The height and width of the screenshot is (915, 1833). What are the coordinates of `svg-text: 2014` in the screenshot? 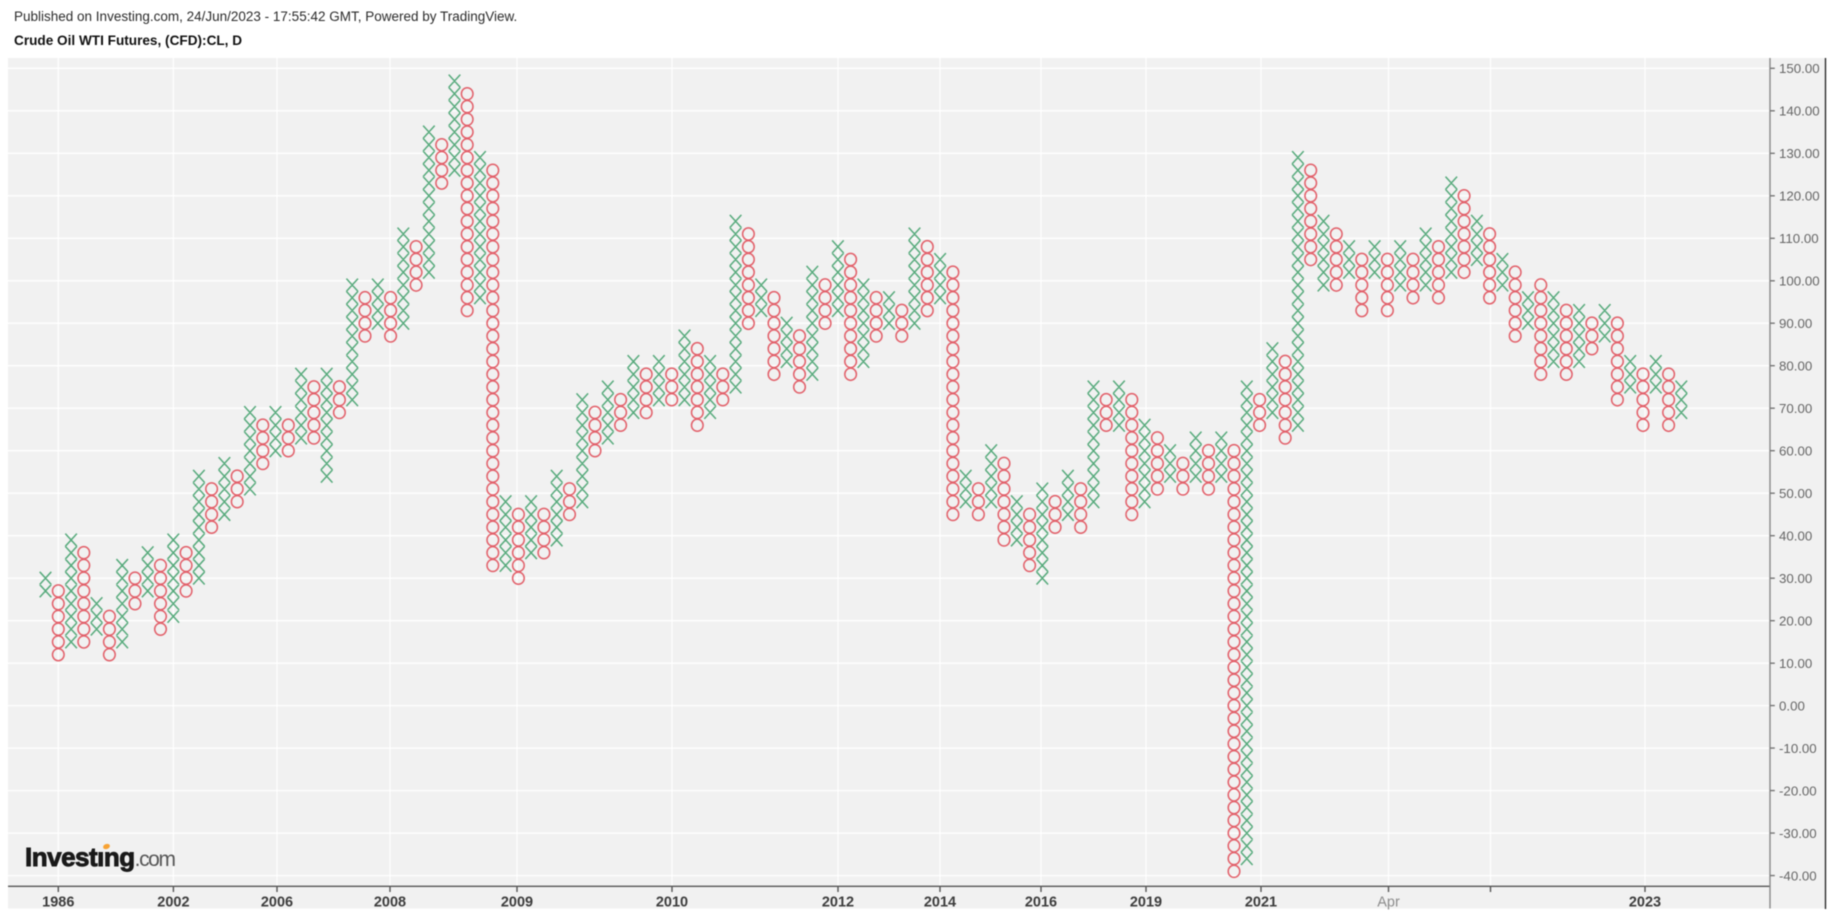 It's located at (940, 903).